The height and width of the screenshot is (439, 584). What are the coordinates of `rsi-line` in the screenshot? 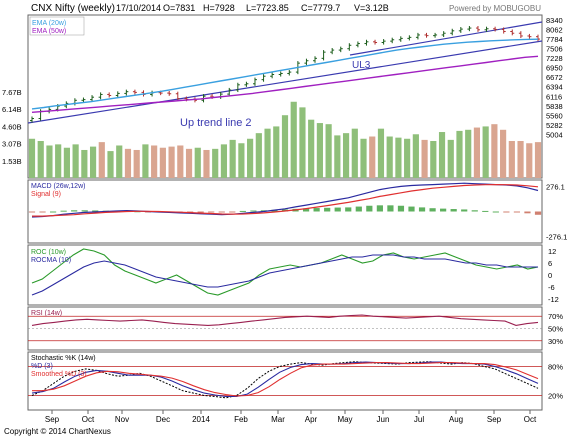 It's located at (285, 320).